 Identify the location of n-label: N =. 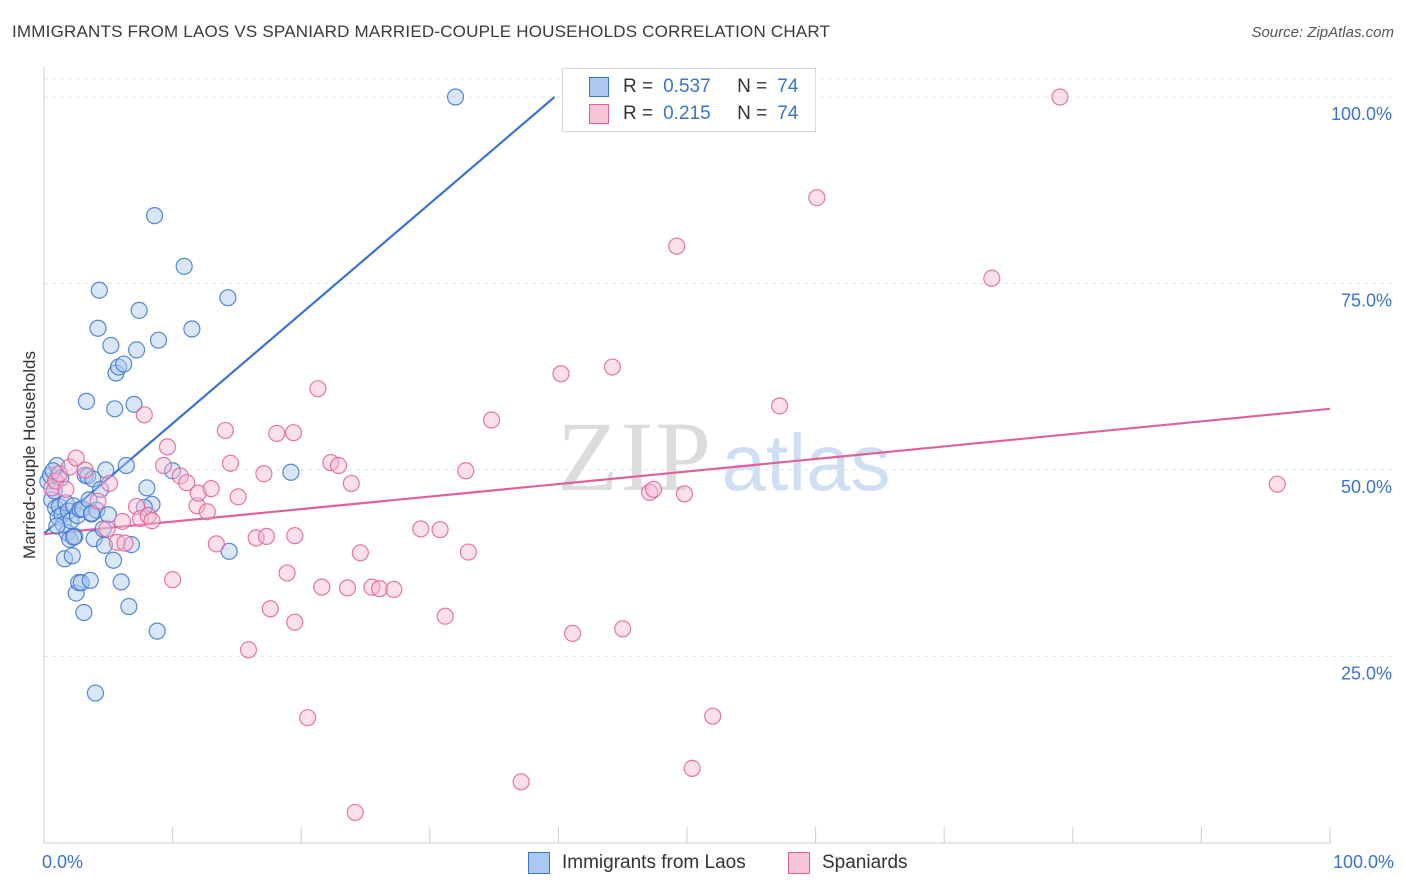
(752, 86).